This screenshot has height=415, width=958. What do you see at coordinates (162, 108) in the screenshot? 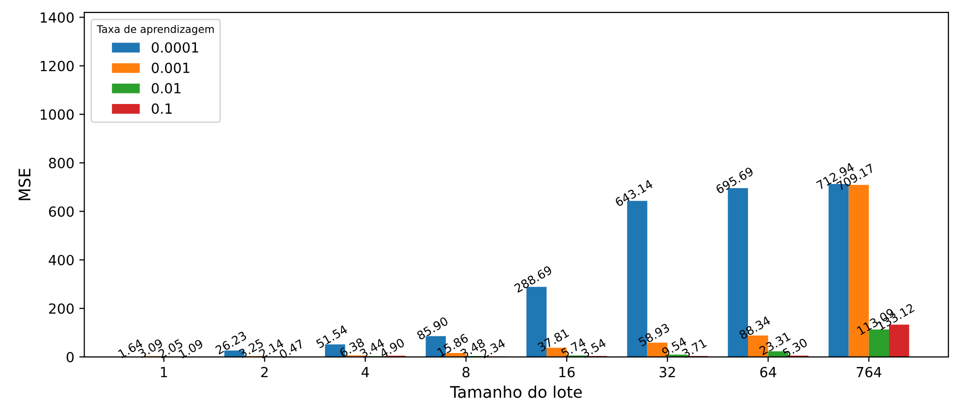
I see `legend-label: 0.1` at bounding box center [162, 108].